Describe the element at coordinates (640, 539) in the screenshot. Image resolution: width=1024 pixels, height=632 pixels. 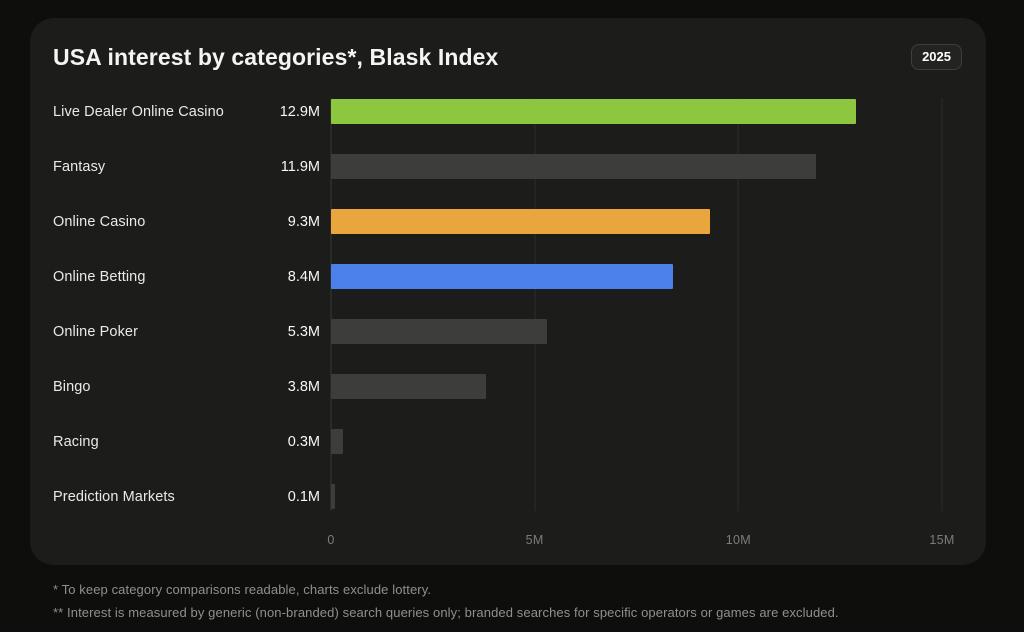
I see `x-axis-ticks: 0 5M 10M 15M` at that location.